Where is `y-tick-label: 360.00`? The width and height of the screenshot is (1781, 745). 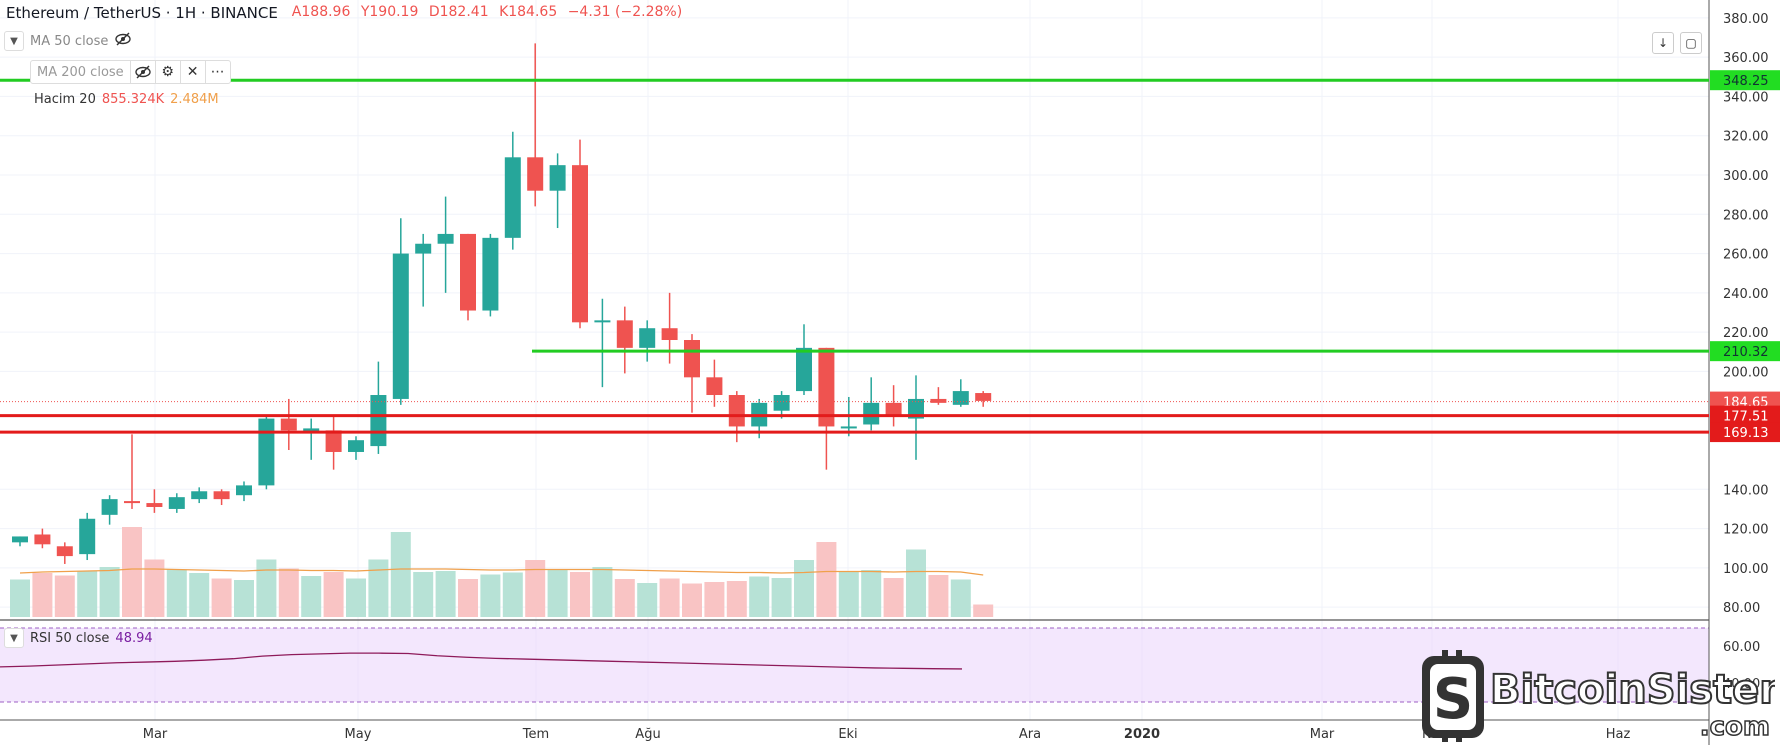
y-tick-label: 360.00 is located at coordinates (1746, 58).